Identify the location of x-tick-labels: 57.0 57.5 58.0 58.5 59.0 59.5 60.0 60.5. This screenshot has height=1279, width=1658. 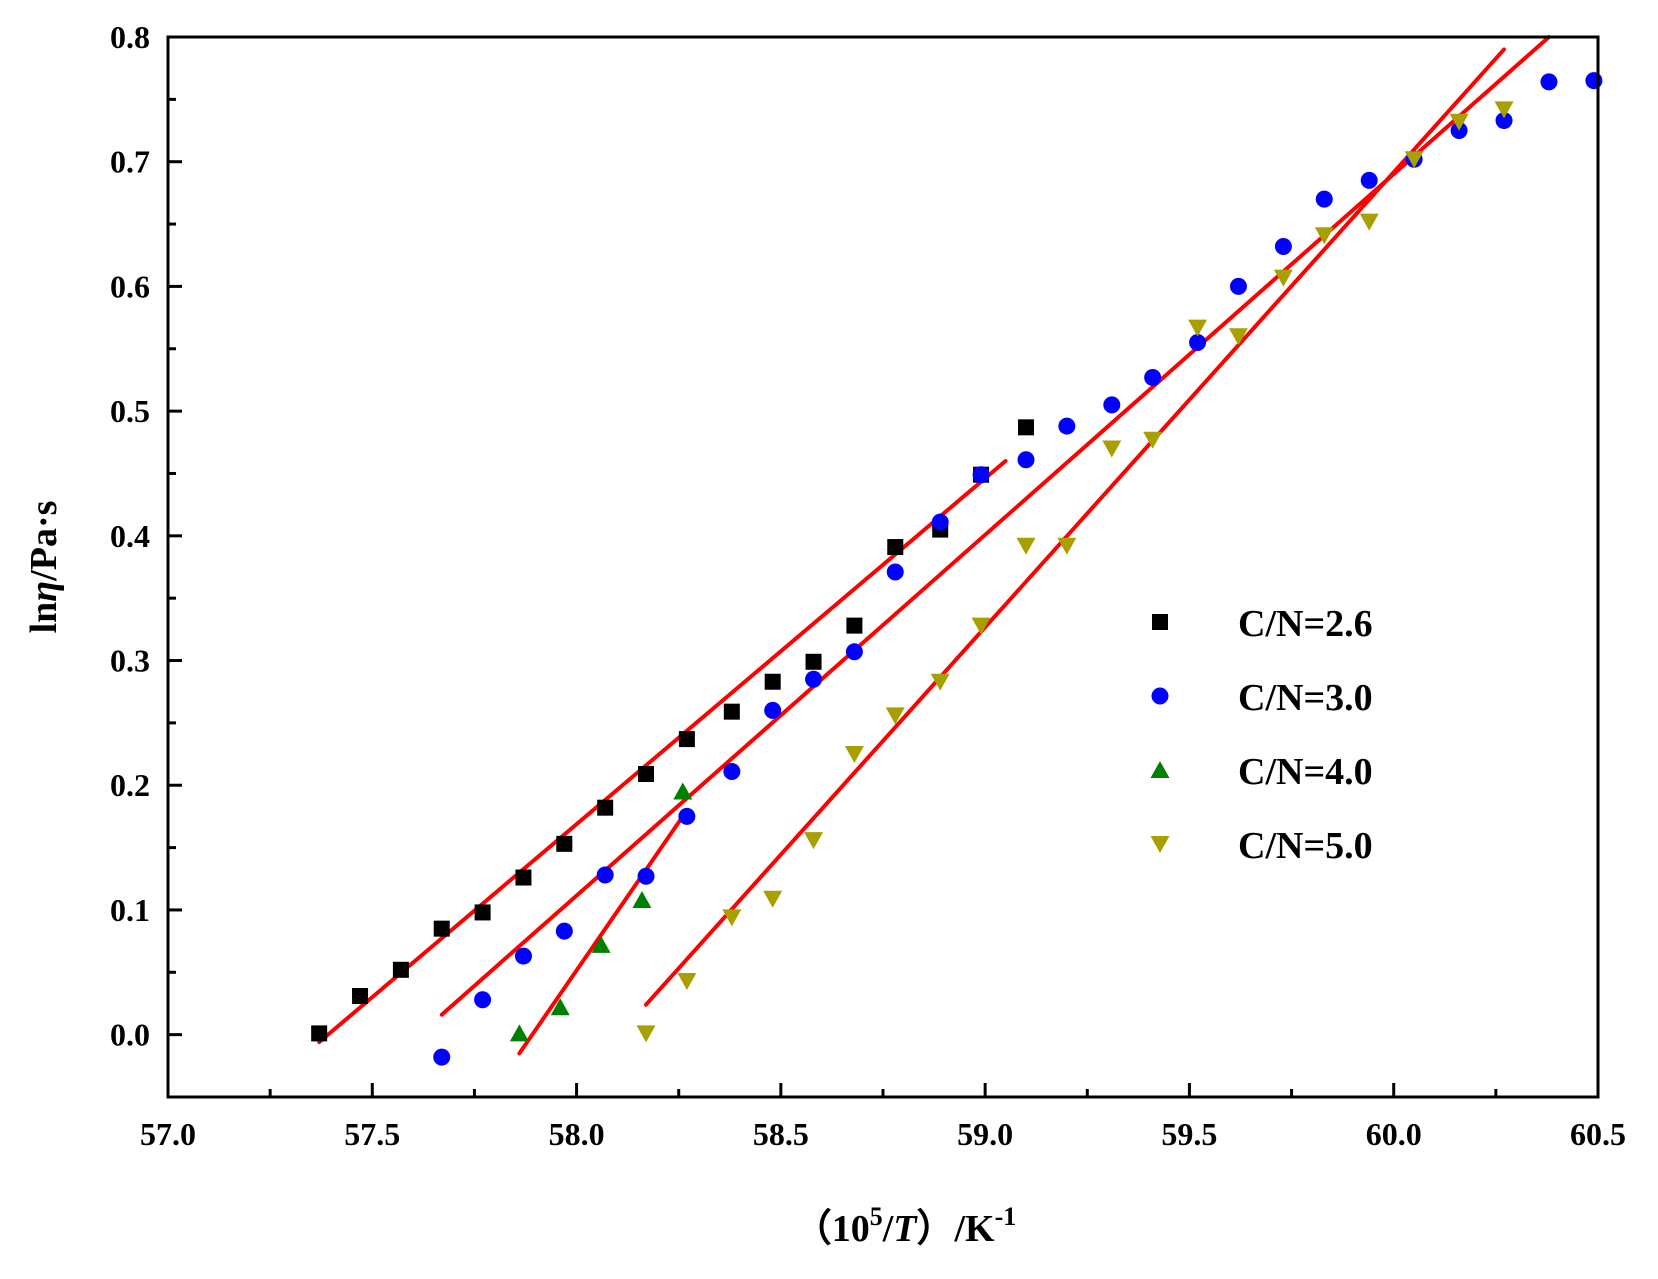
(883, 1134).